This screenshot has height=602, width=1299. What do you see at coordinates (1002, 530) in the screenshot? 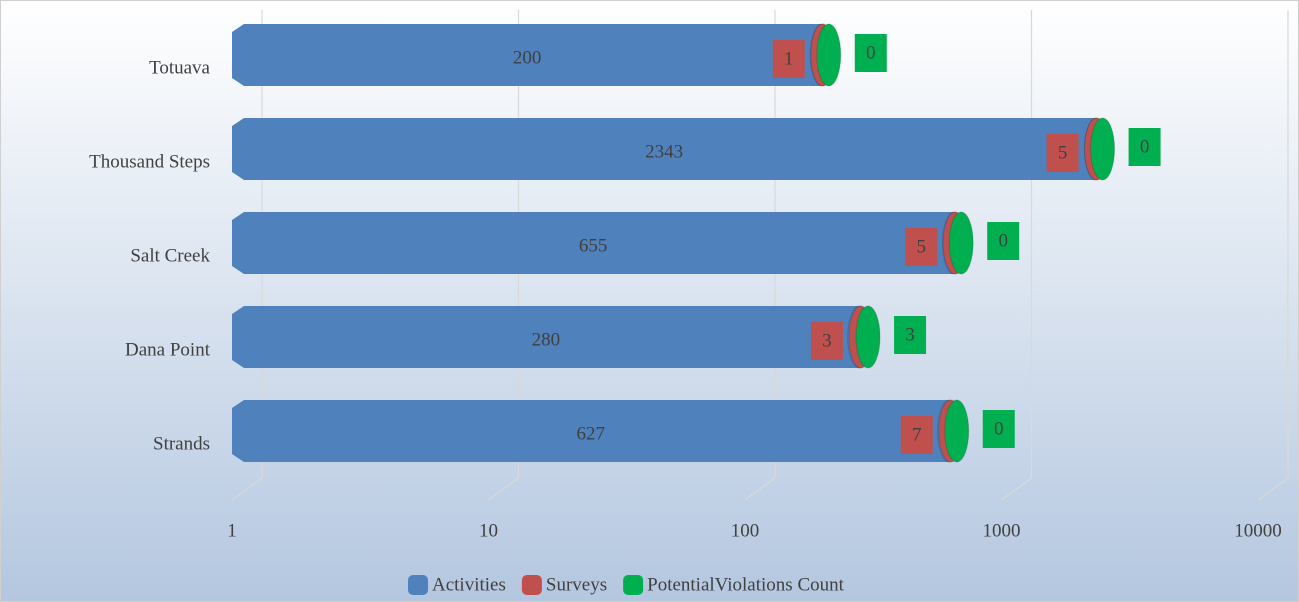
I see `x-tick-label: 1000` at bounding box center [1002, 530].